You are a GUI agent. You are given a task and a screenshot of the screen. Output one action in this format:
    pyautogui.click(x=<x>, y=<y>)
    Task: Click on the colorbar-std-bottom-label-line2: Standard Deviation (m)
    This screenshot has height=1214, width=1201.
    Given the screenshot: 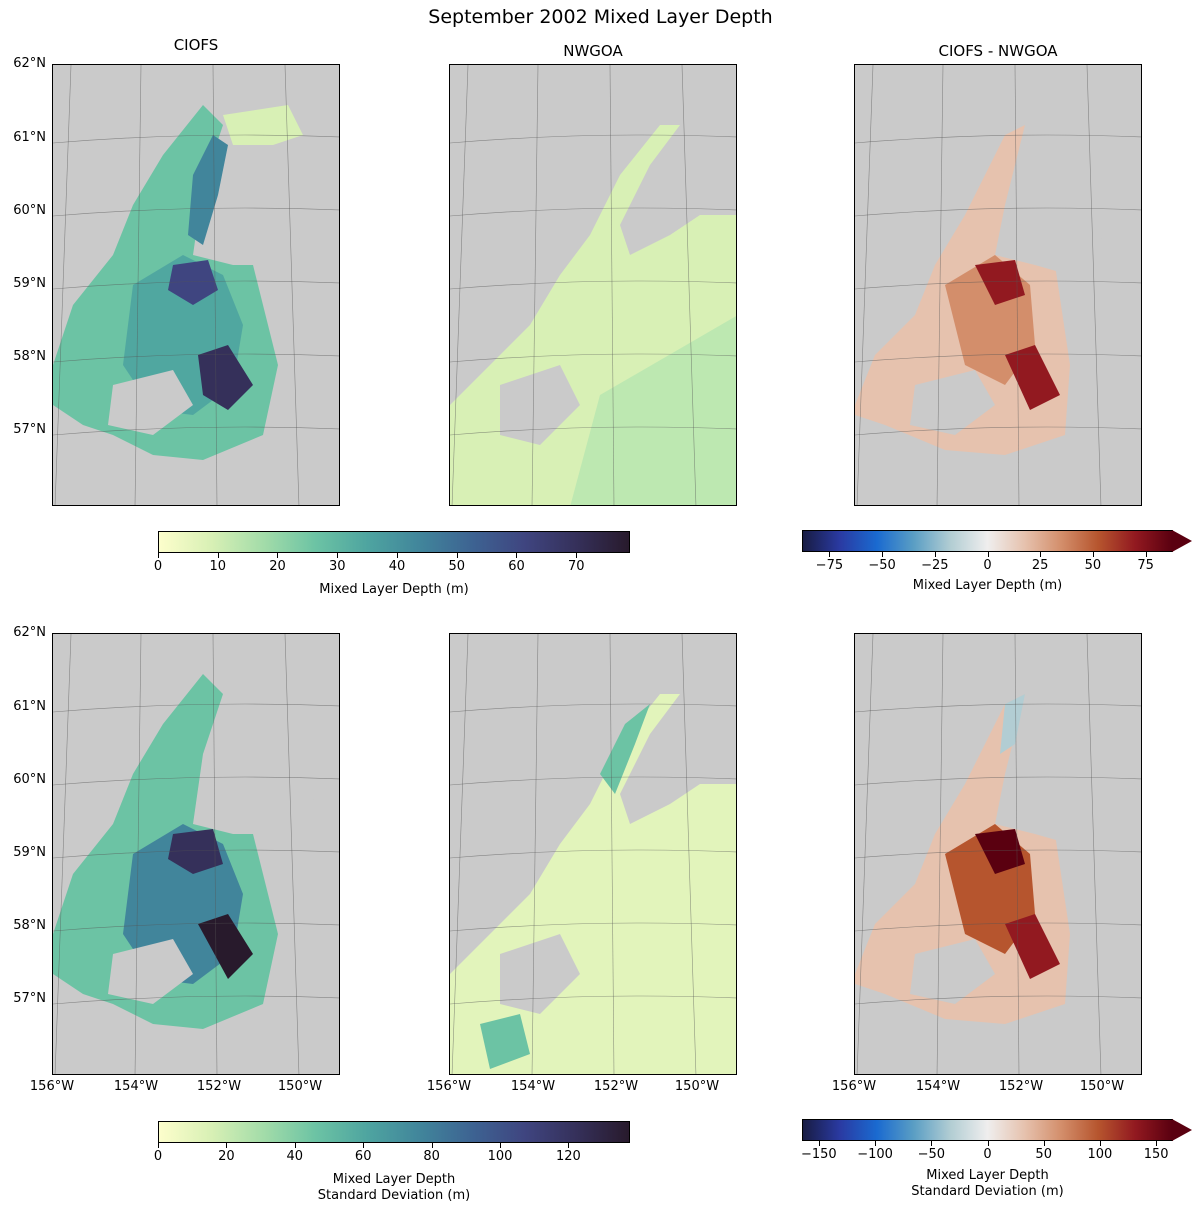 What is the action you would take?
    pyautogui.click(x=394, y=1195)
    